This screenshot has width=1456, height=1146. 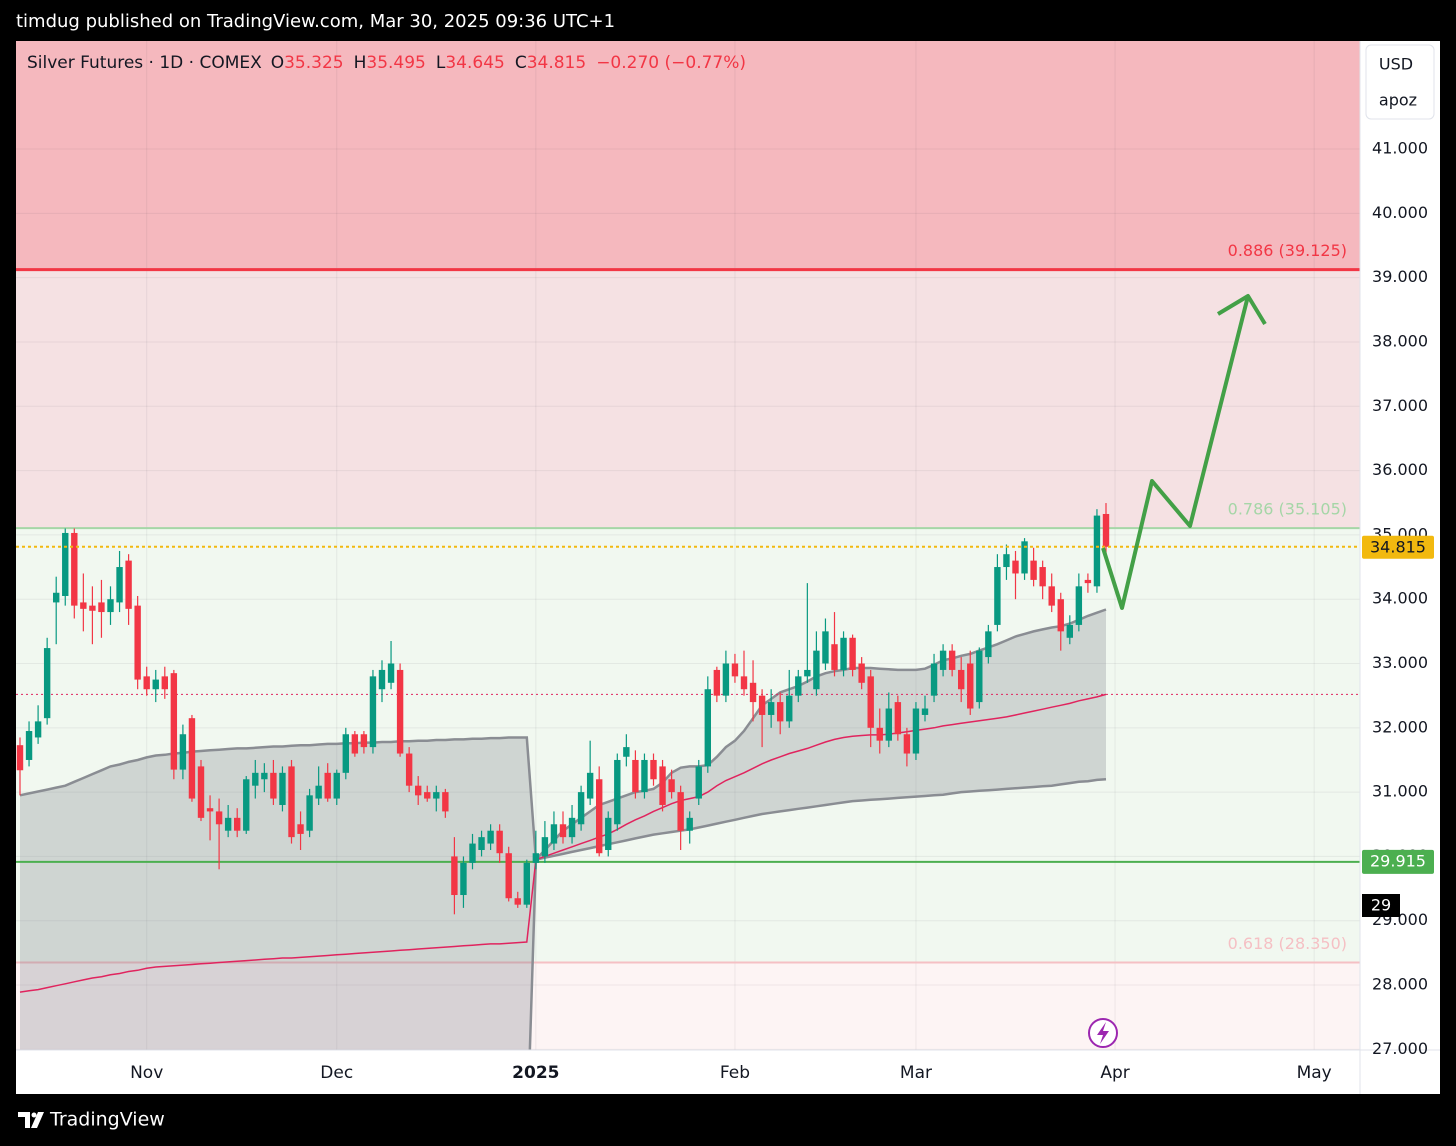 I want to click on symbol-title: Silver Futures · 1D · COMEX, so click(x=144, y=63).